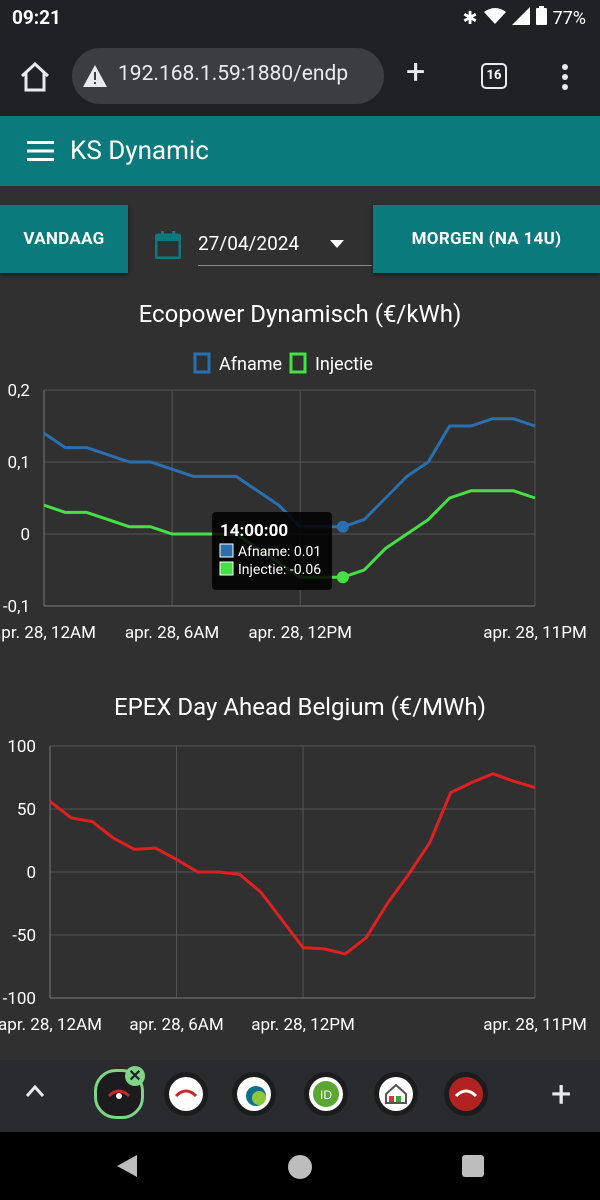 The height and width of the screenshot is (1200, 600). I want to click on address-bar: 192.168.1.59:1880/endp, so click(228, 76).